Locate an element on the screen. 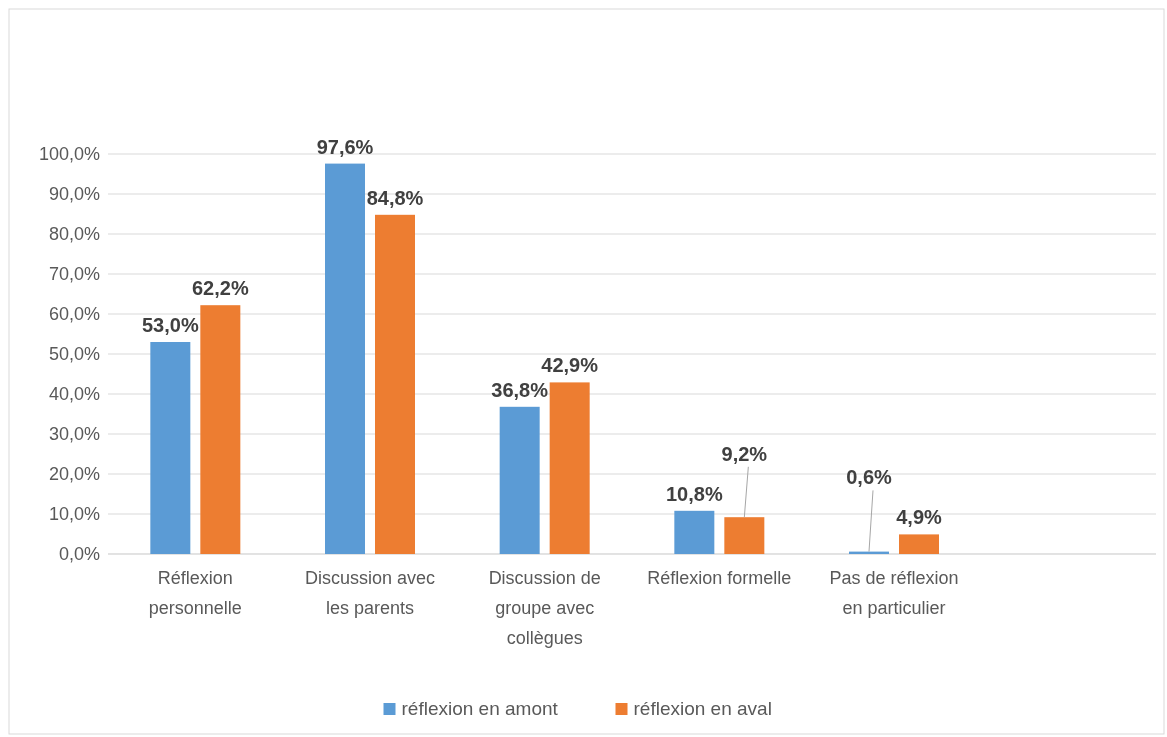  y-tick-label: 70,0% is located at coordinates (74, 274).